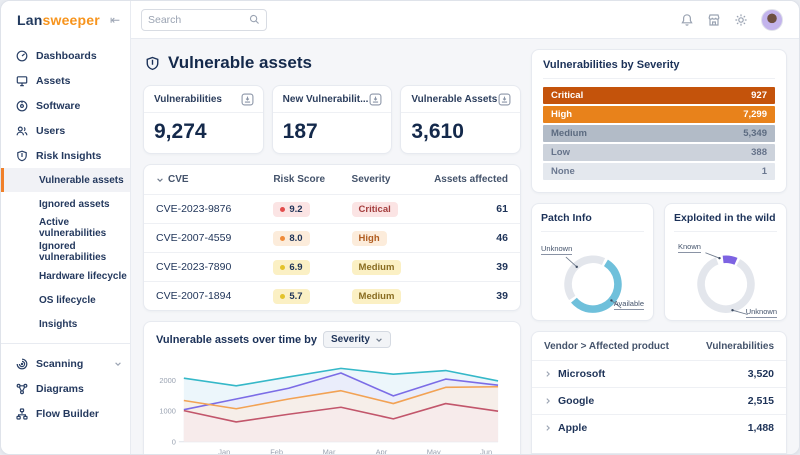  I want to click on search-input, so click(196, 19).